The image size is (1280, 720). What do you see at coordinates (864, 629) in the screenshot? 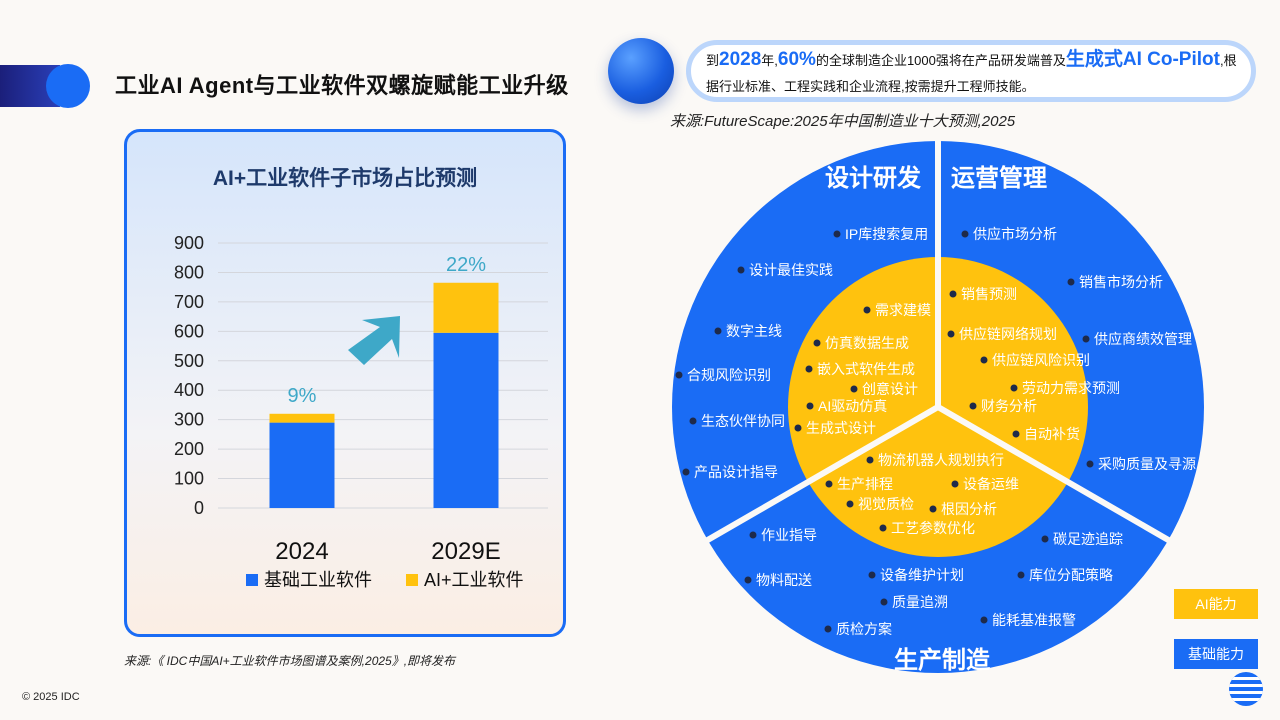
I see `outer-item: 质检方案` at bounding box center [864, 629].